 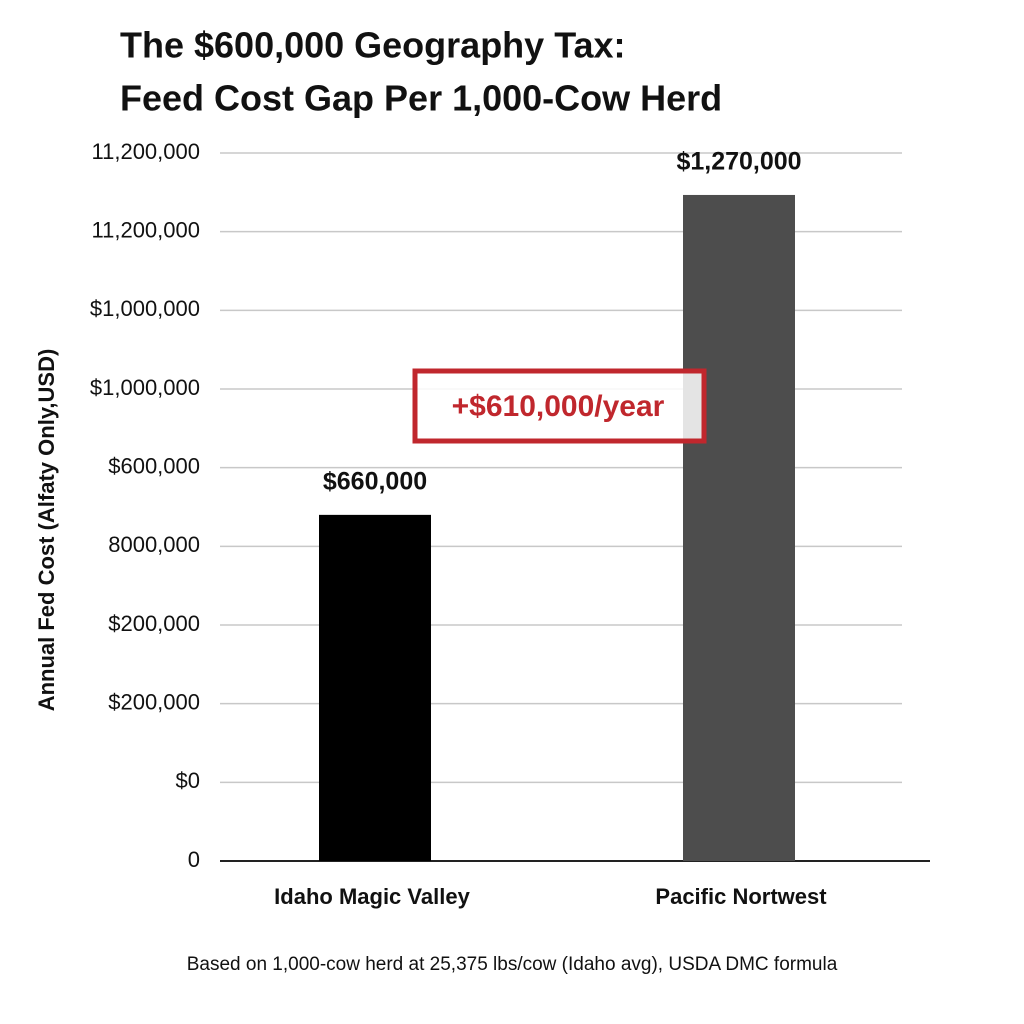 What do you see at coordinates (738, 162) in the screenshot?
I see `value-label: $1,270,000` at bounding box center [738, 162].